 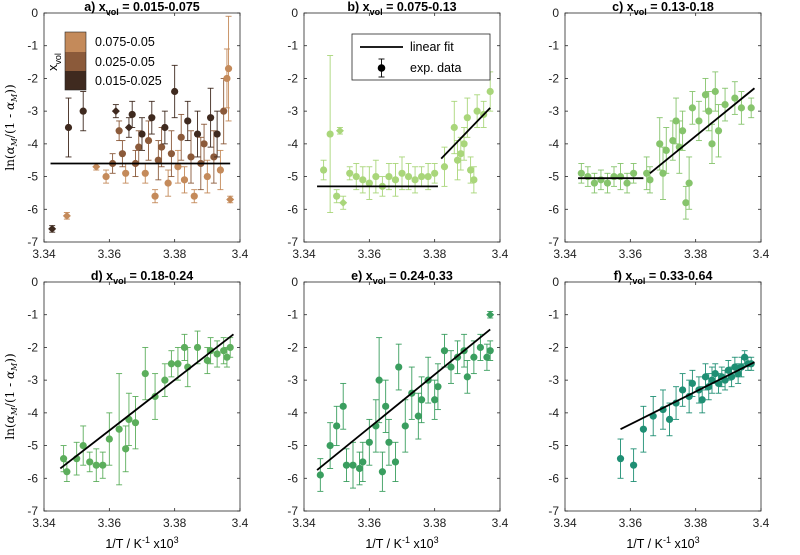 What do you see at coordinates (95, 7) in the screenshot?
I see `panel-title-prefix: a) x` at bounding box center [95, 7].